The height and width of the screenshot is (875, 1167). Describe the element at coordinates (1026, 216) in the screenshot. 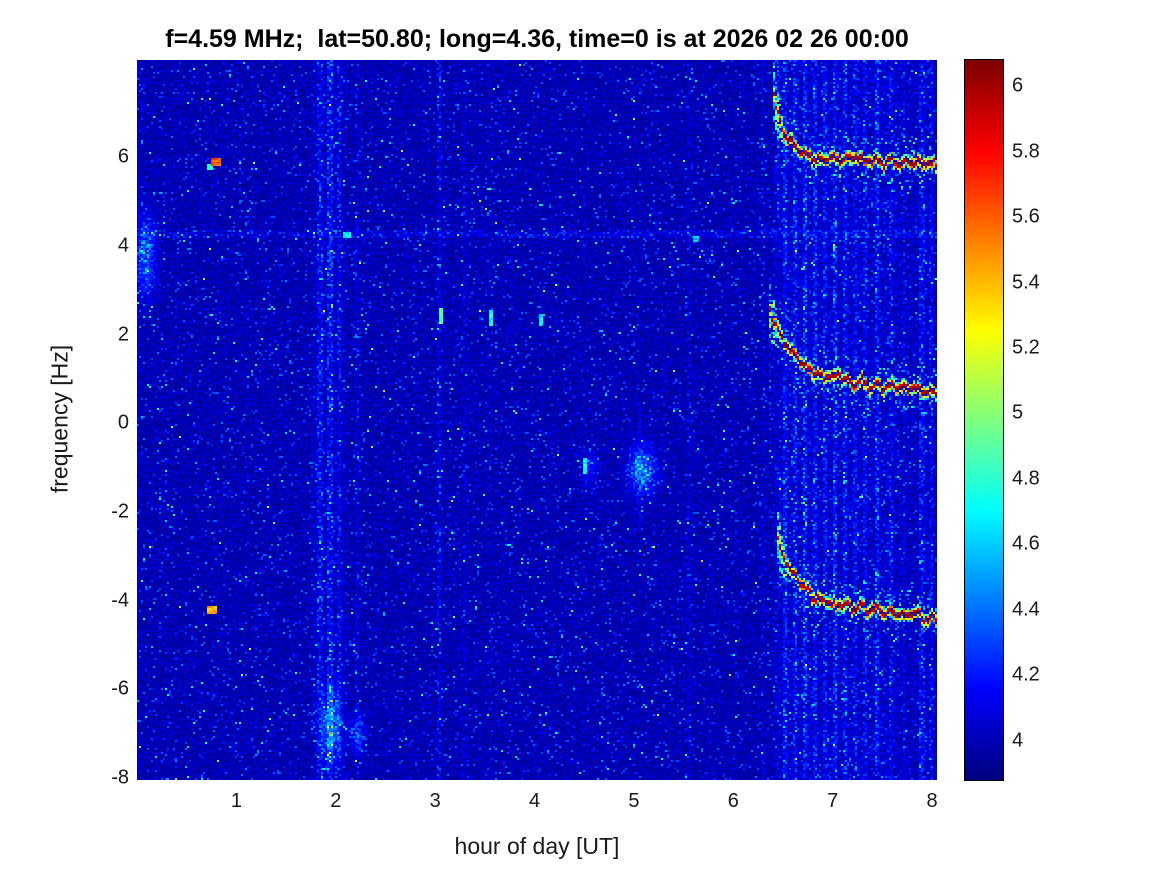

I see `colorbar-tick-label: 5.6` at that location.